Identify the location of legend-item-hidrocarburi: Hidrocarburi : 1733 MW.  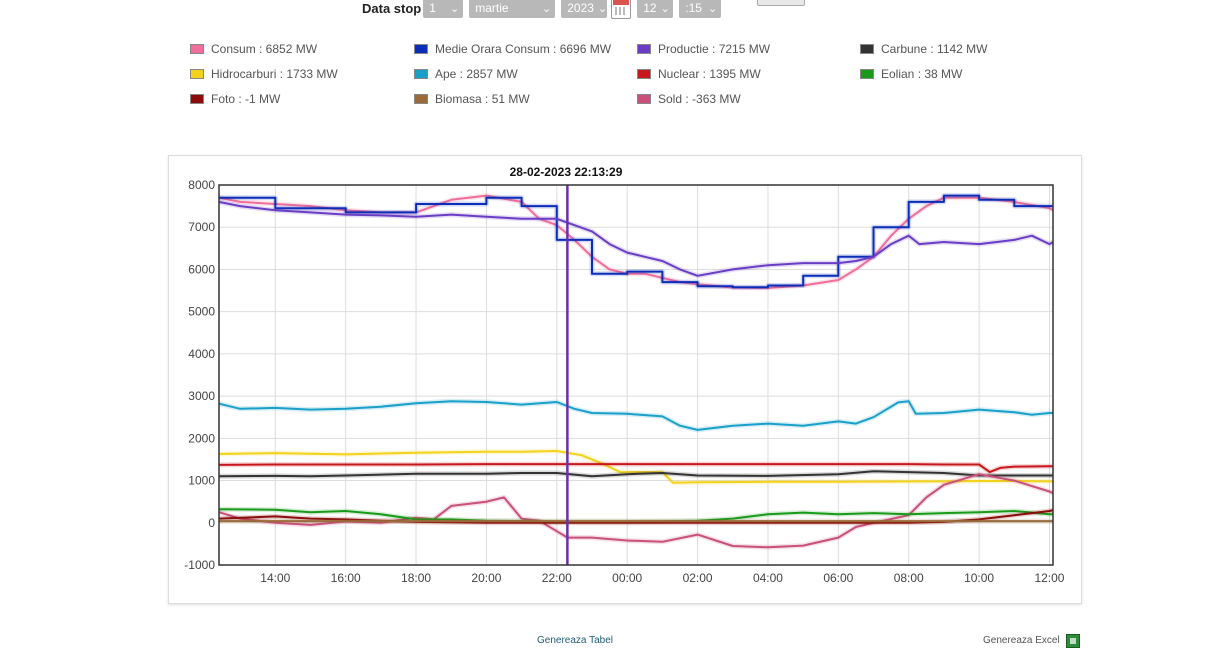
(264, 74).